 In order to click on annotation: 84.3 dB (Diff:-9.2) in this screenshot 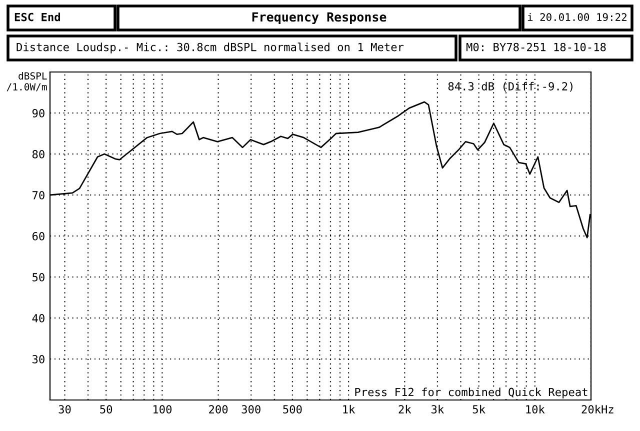, I will do `click(510, 87)`.